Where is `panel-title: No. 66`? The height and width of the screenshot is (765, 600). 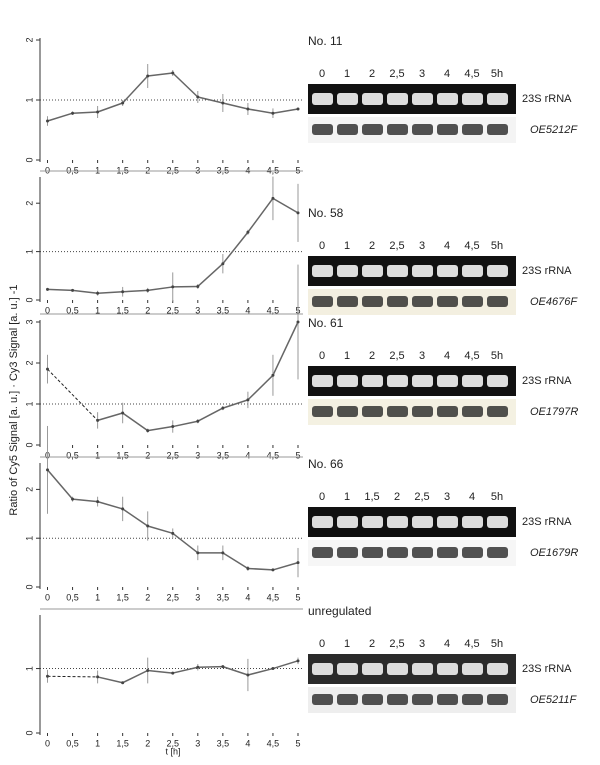 panel-title: No. 66 is located at coordinates (326, 464).